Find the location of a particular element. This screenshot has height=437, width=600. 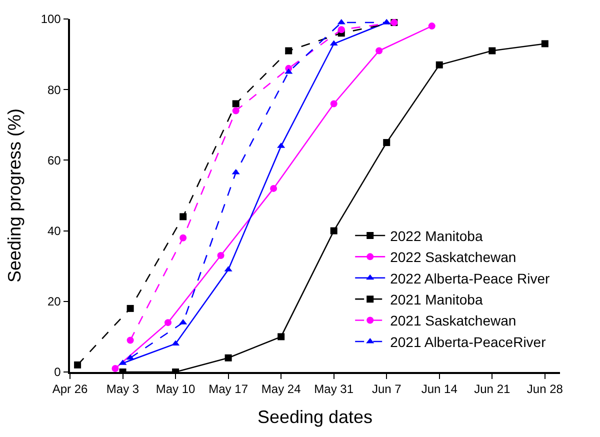

legend-label: 2022 Saskatchewan is located at coordinates (453, 257).